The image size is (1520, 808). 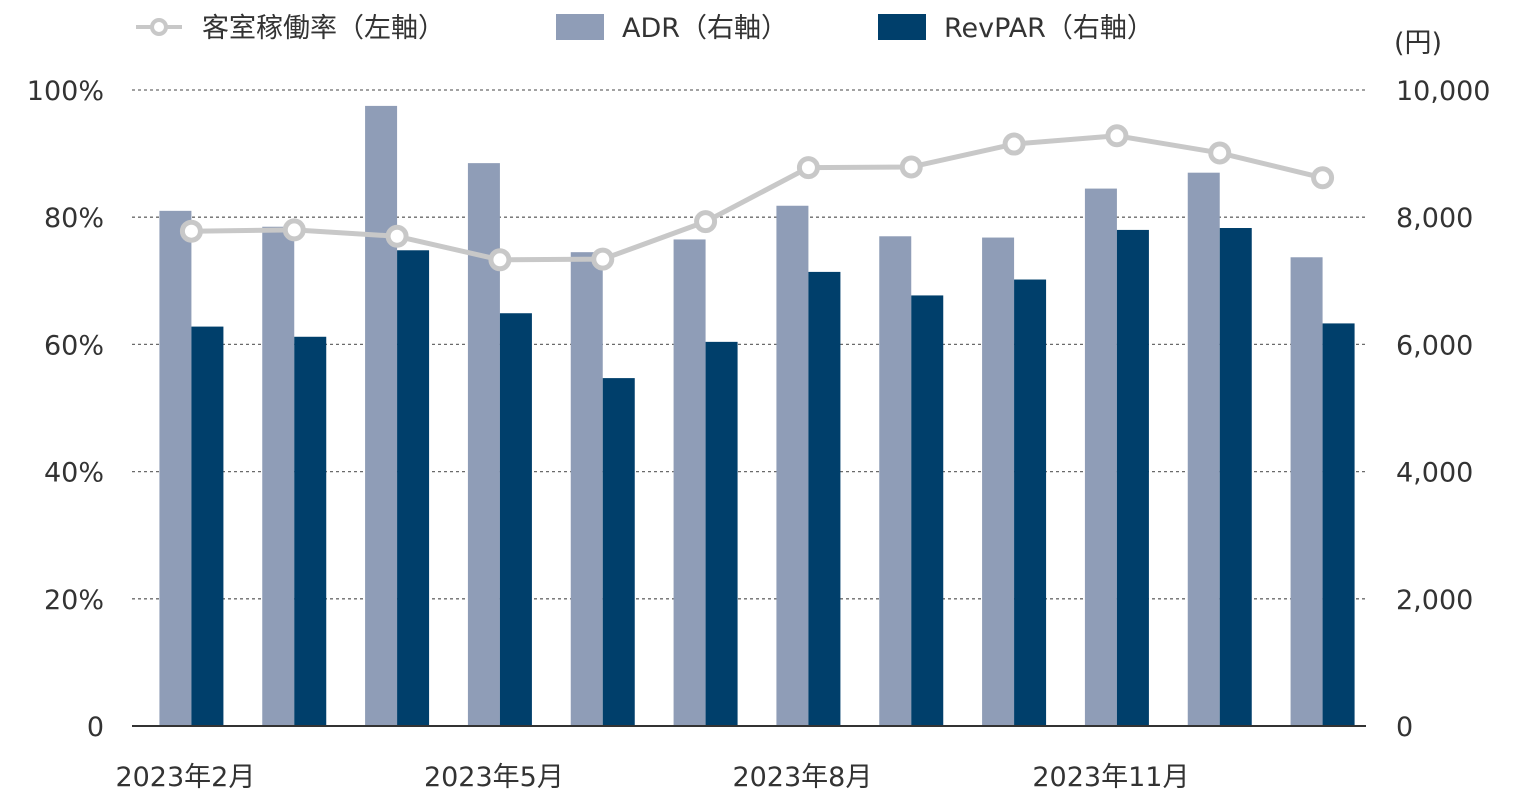 I want to click on occupancy-line, so click(x=757, y=198).